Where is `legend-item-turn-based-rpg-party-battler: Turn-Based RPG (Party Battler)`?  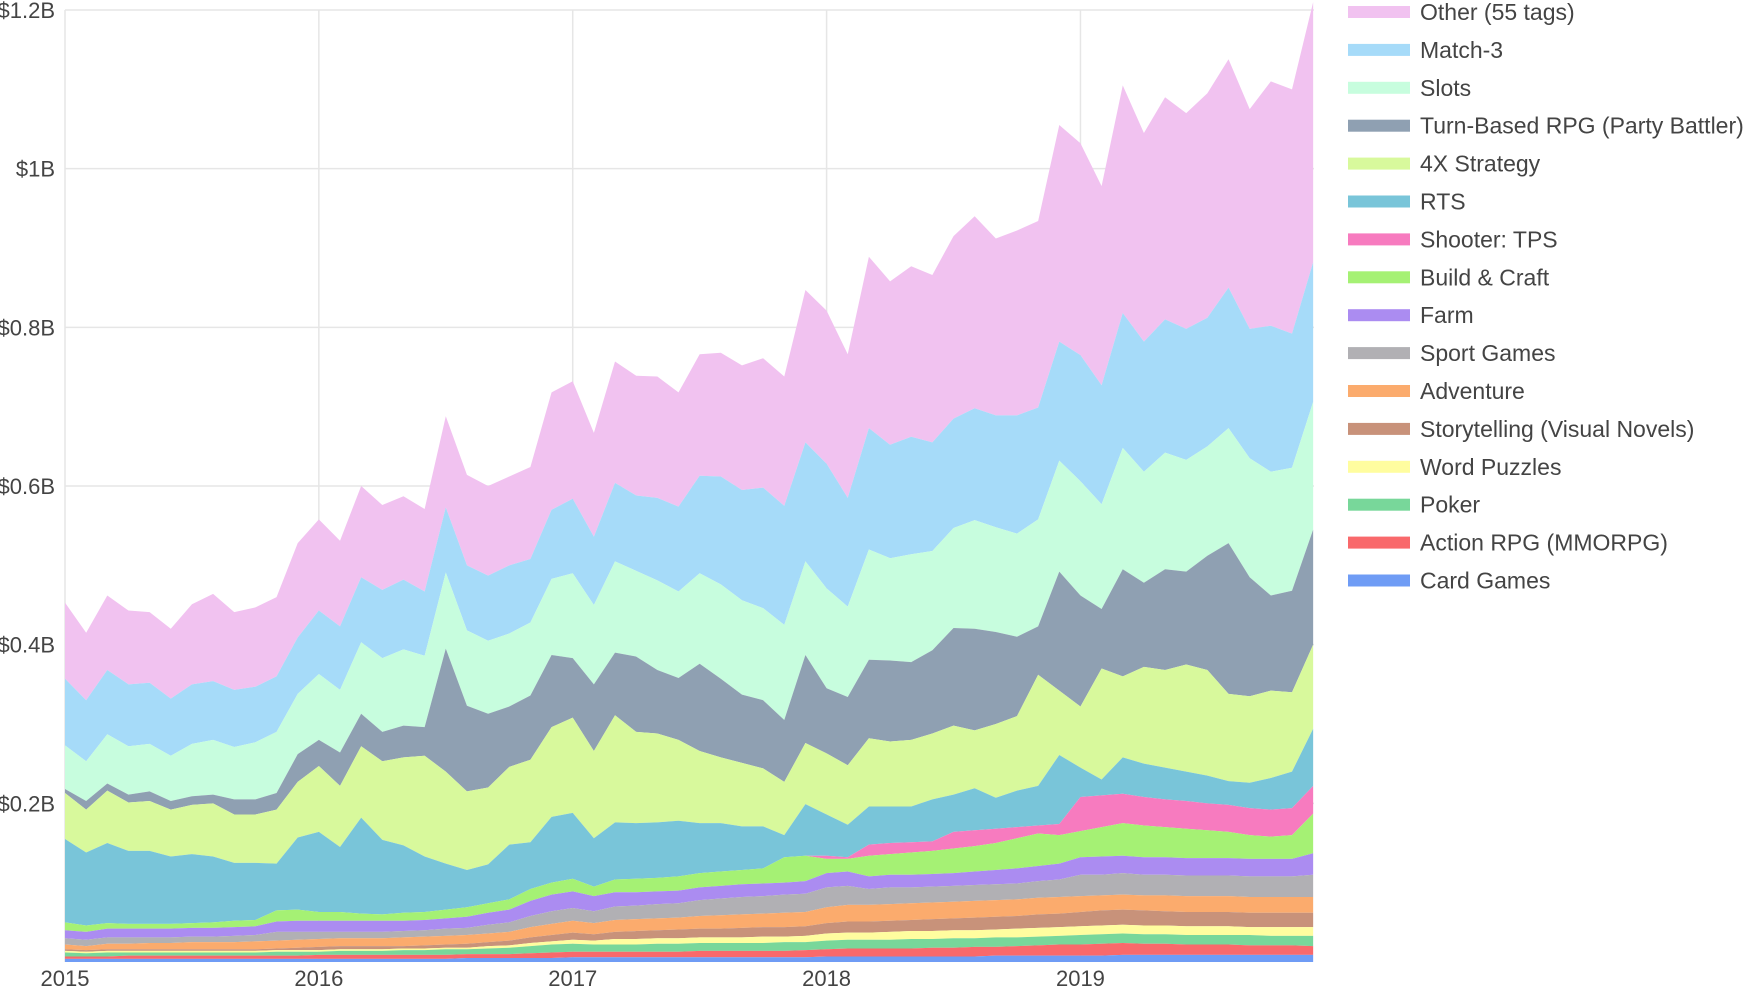
legend-item-turn-based-rpg-party-battler: Turn-Based RPG (Party Battler) is located at coordinates (1546, 126).